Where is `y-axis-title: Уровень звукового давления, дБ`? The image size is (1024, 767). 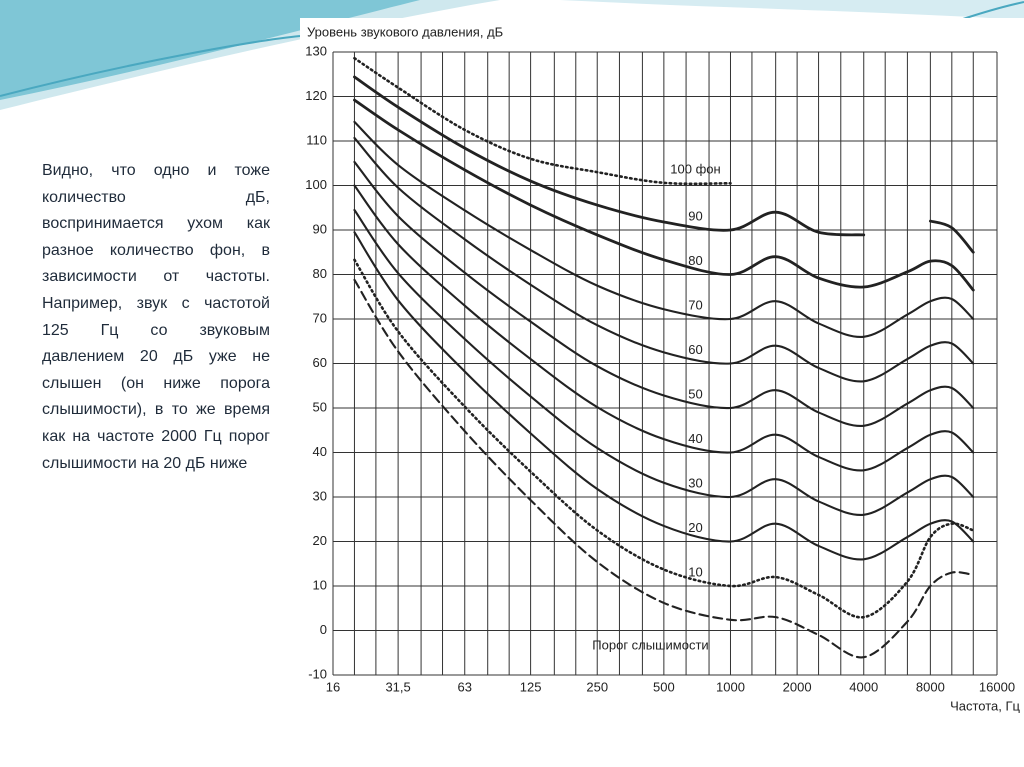
y-axis-title: Уровень звукового давления, дБ is located at coordinates (405, 31).